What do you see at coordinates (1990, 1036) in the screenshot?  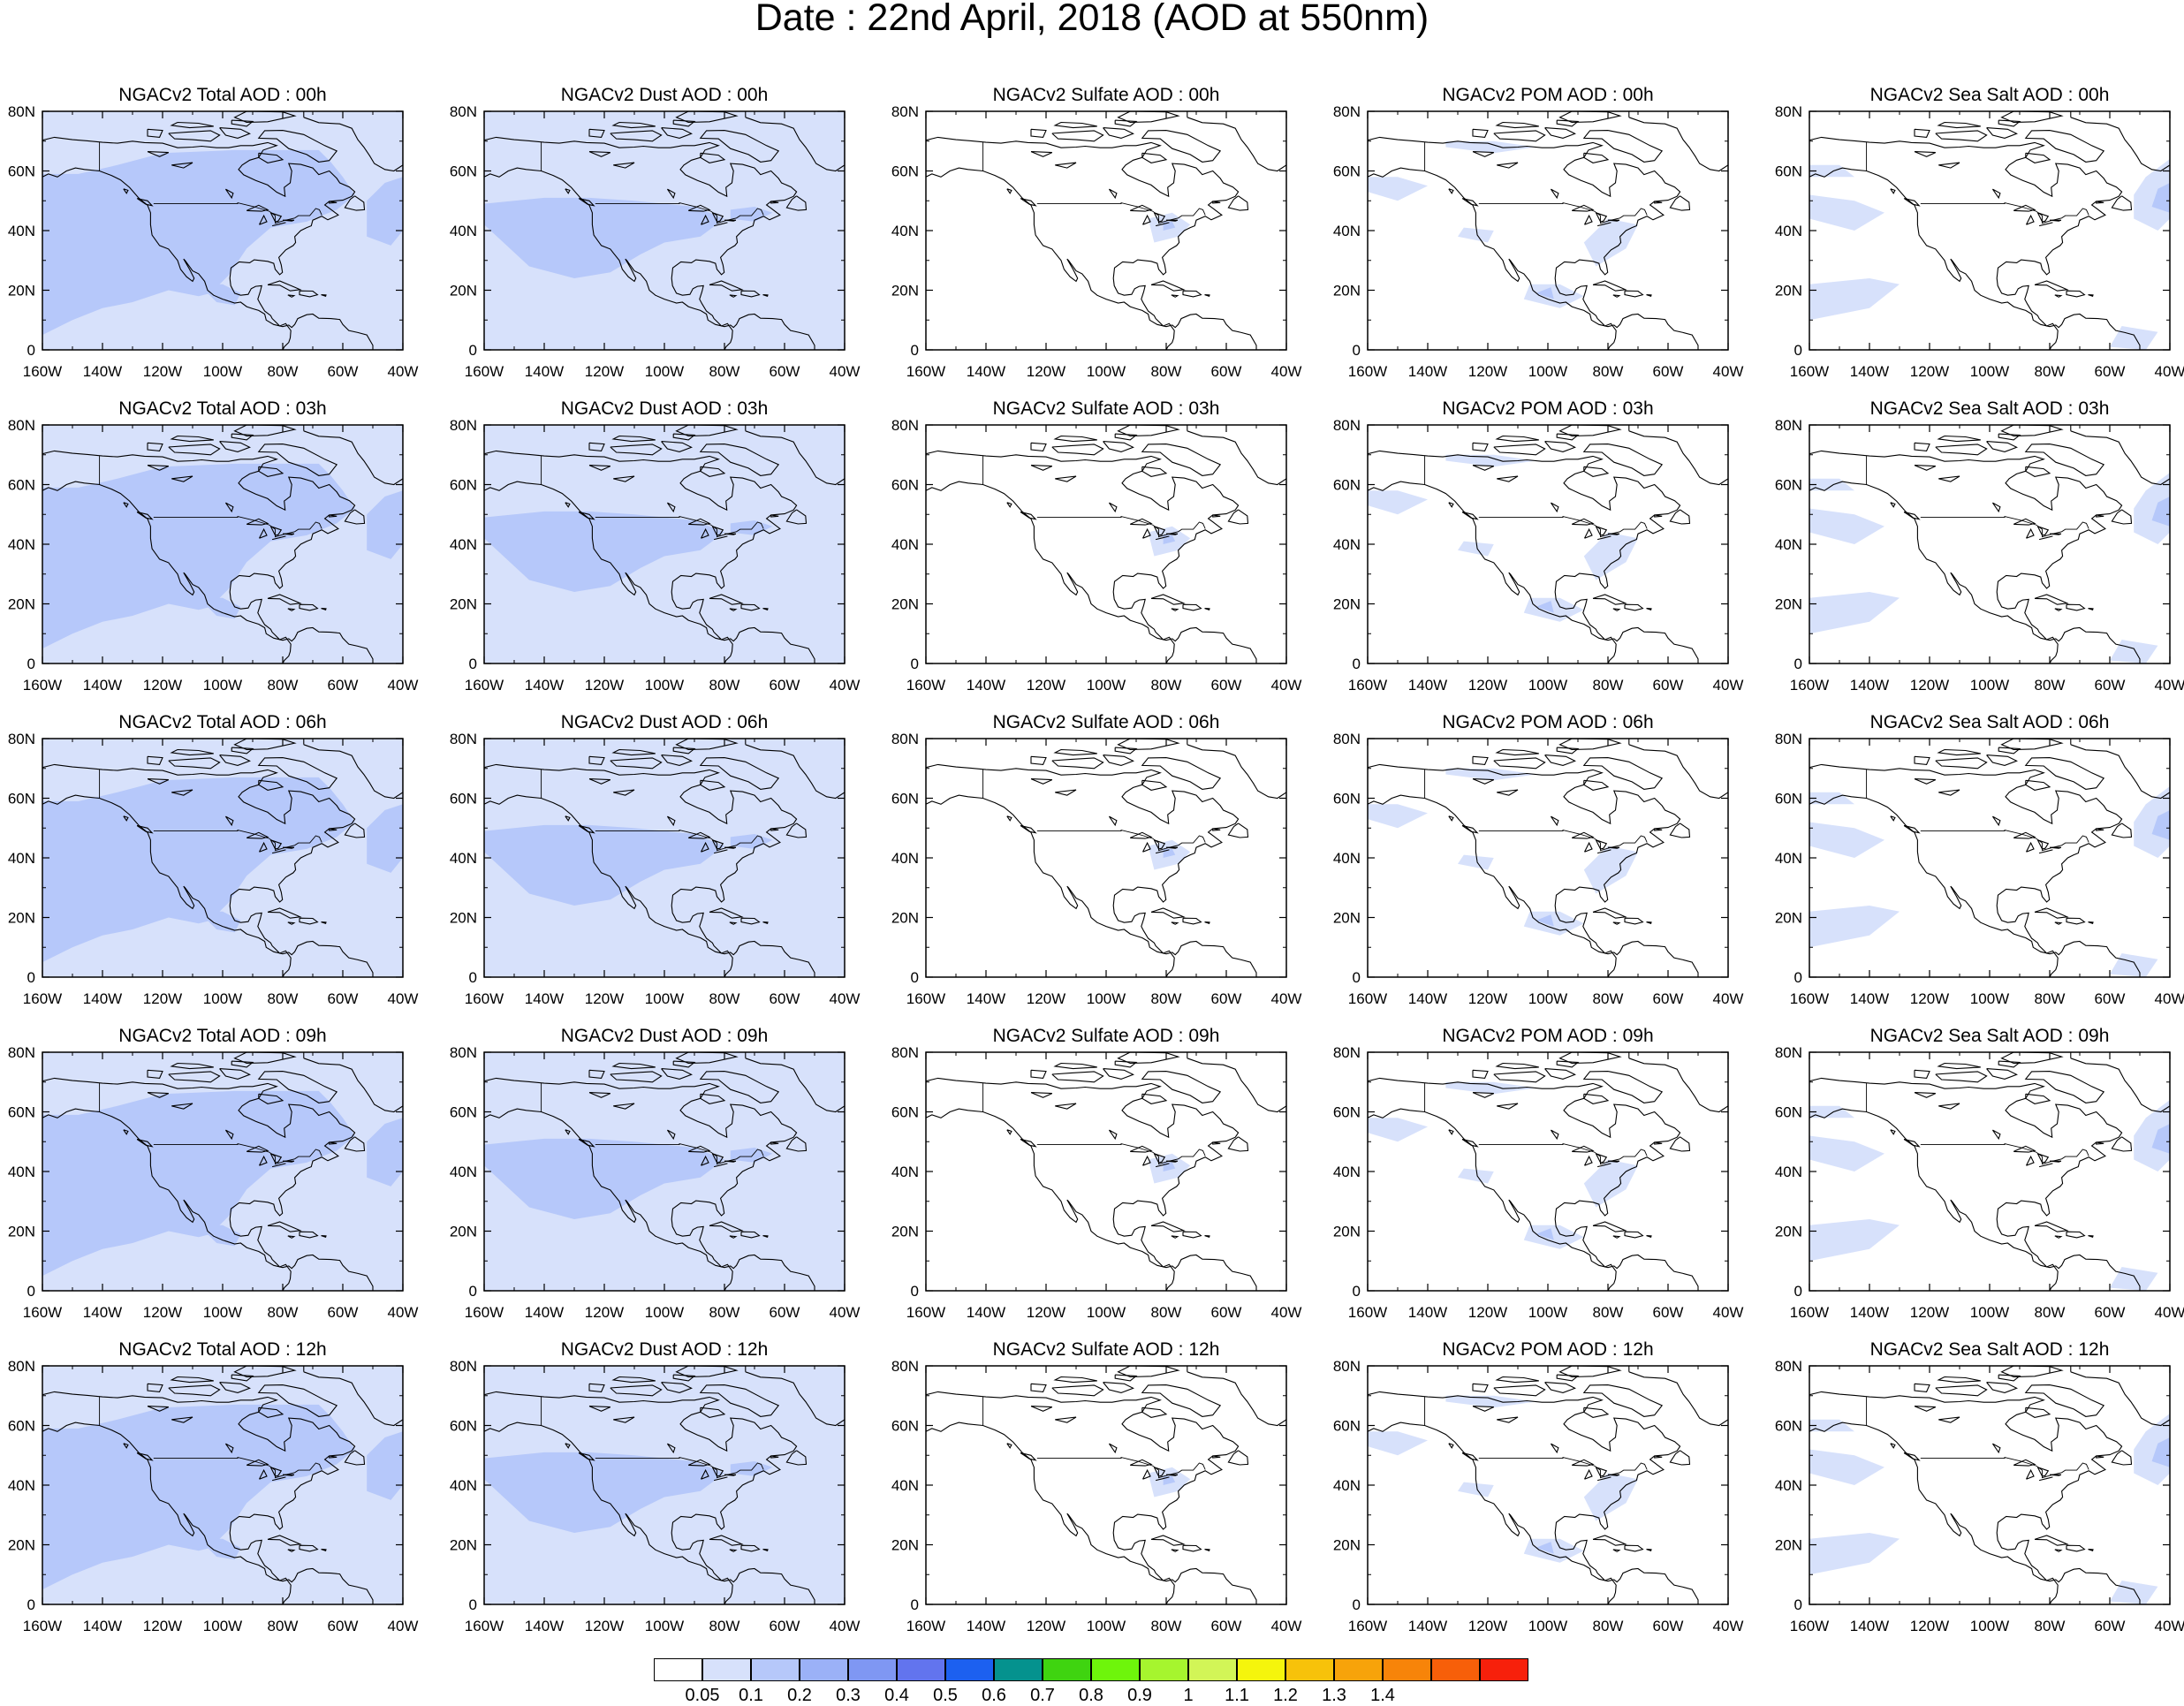 I see `panel-title: NGACv2 Sea Salt AOD : 09h` at bounding box center [1990, 1036].